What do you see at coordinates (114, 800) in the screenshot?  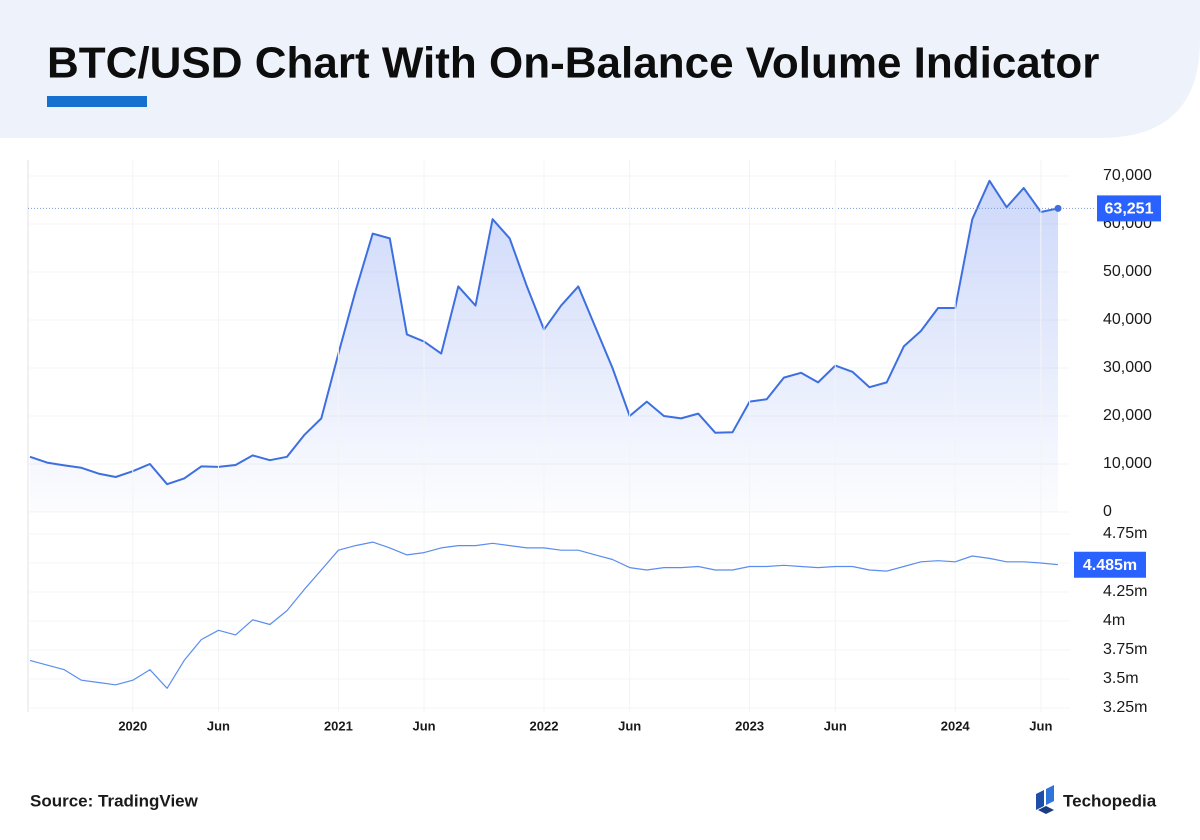 I see `source: Source: TradingView` at bounding box center [114, 800].